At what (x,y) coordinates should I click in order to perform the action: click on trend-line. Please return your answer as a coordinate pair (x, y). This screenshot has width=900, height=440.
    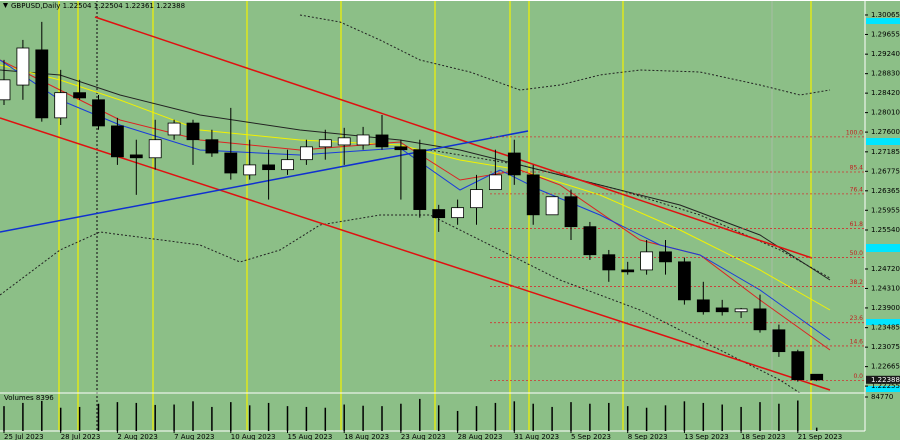
    Looking at the image, I should click on (264, 181).